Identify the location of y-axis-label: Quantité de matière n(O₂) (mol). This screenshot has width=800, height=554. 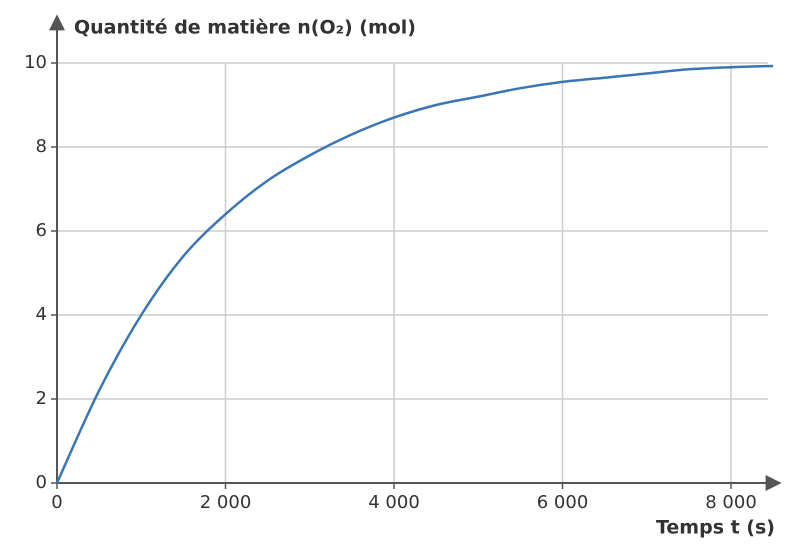
(245, 28).